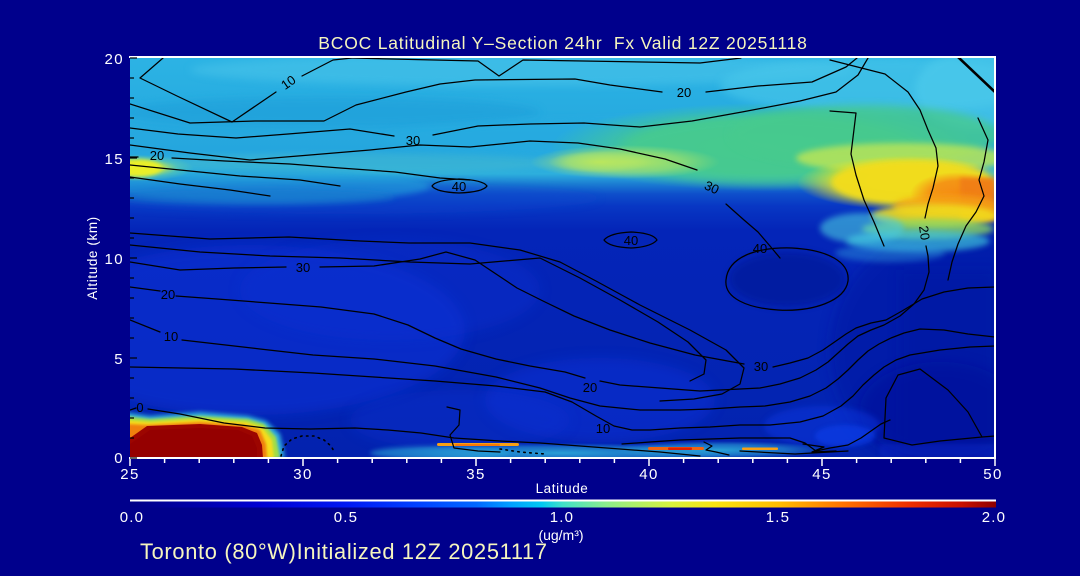 This screenshot has width=1080, height=576. Describe the element at coordinates (562, 488) in the screenshot. I see `svg-text: Latitude` at that location.